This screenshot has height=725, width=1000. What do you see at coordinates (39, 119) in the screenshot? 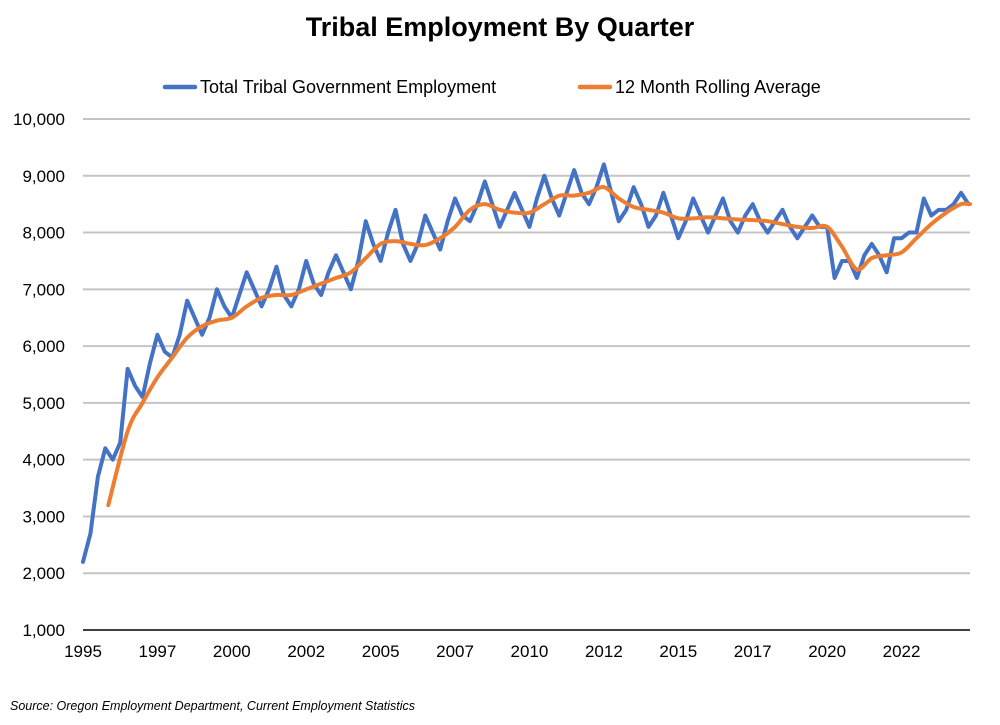
I see `y-tick-label: 10,000` at bounding box center [39, 119].